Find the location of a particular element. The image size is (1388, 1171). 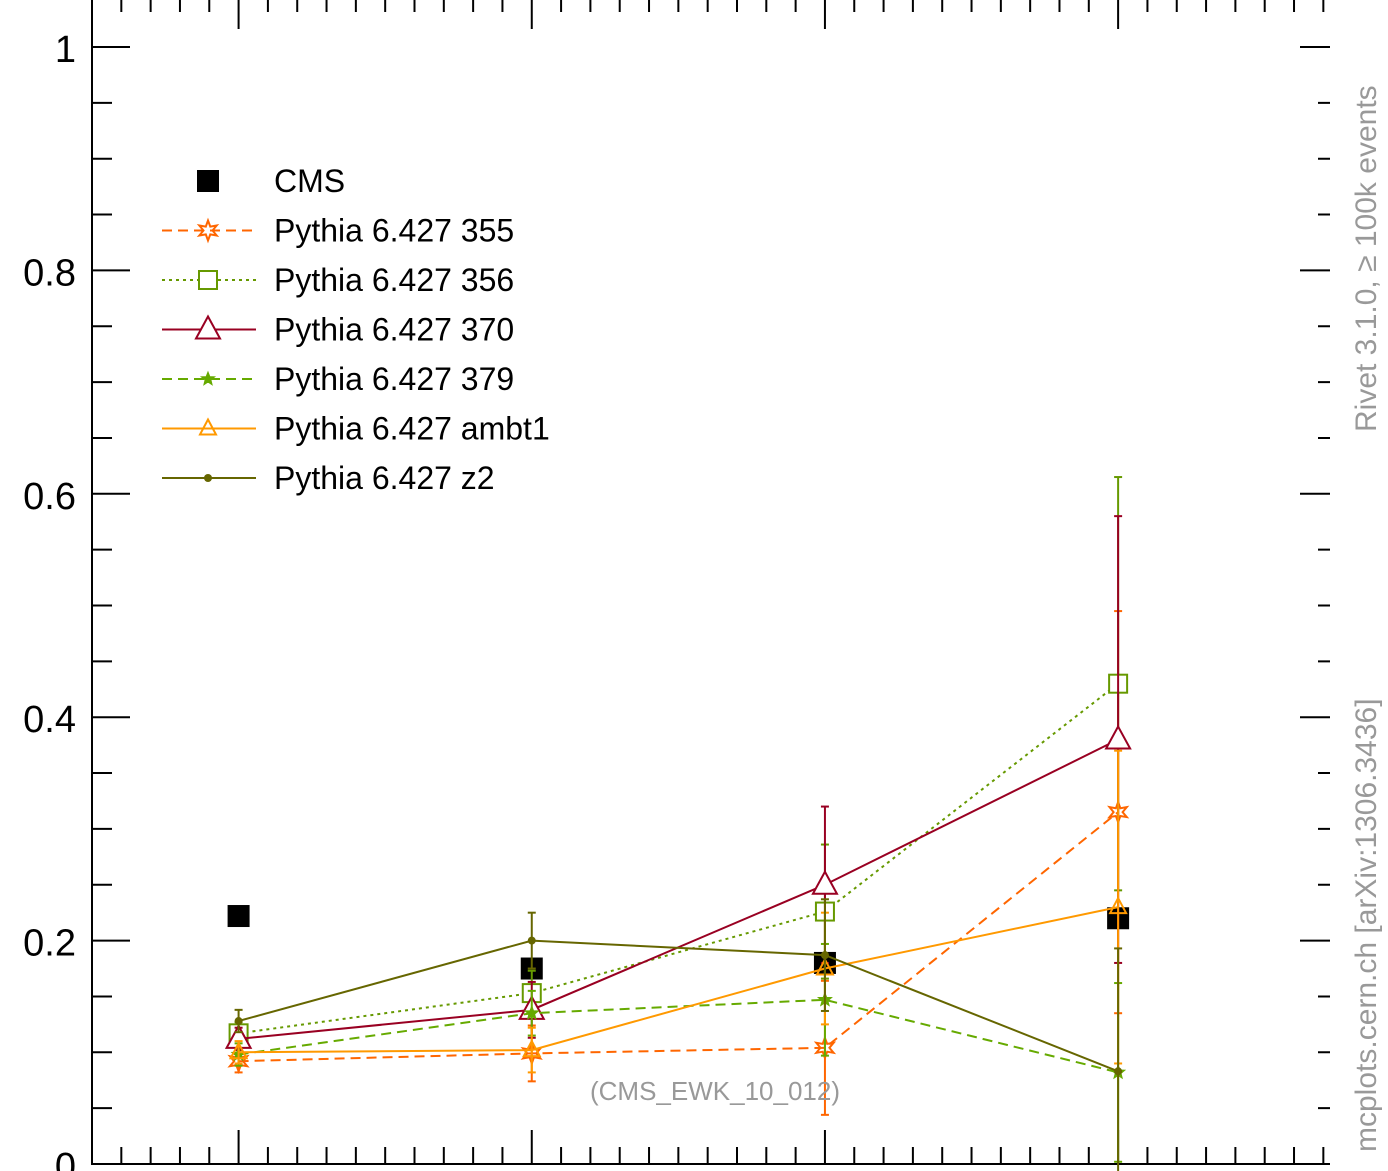

legend-entry-5: Pythia 6.427 ambt1 is located at coordinates (356, 429).